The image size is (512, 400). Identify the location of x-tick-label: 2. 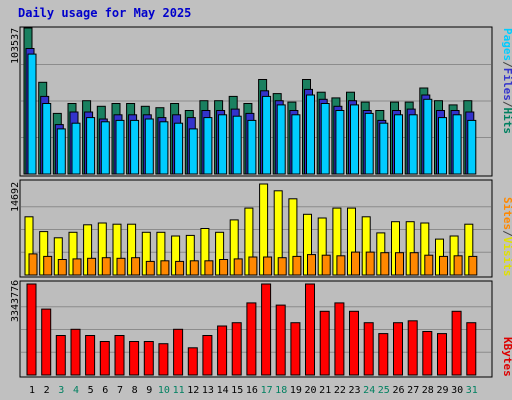
(47, 390).